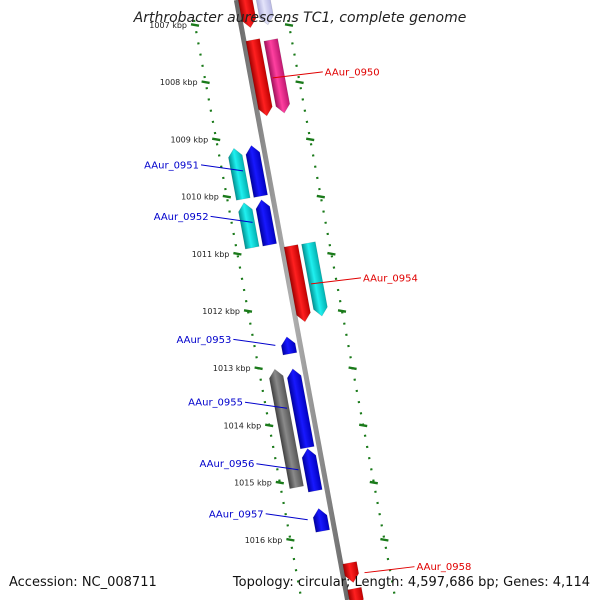 This screenshot has height=600, width=600. Describe the element at coordinates (215, 403) in the screenshot. I see `gene-label: AAur_0955` at that location.